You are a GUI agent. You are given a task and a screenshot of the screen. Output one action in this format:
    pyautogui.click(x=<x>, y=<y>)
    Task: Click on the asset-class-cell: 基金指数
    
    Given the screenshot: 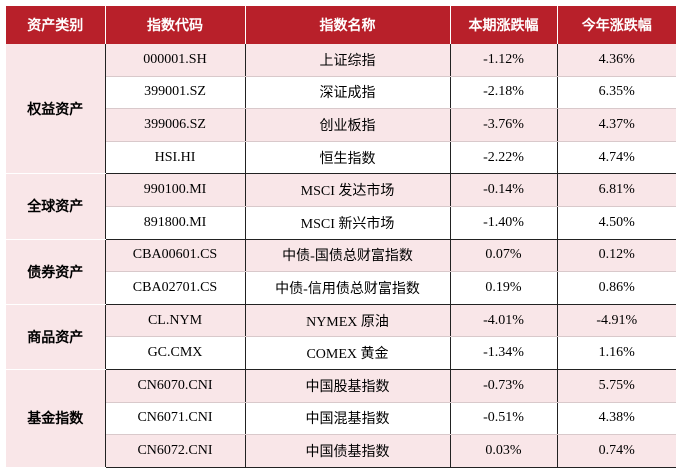 What is the action you would take?
    pyautogui.click(x=56, y=418)
    